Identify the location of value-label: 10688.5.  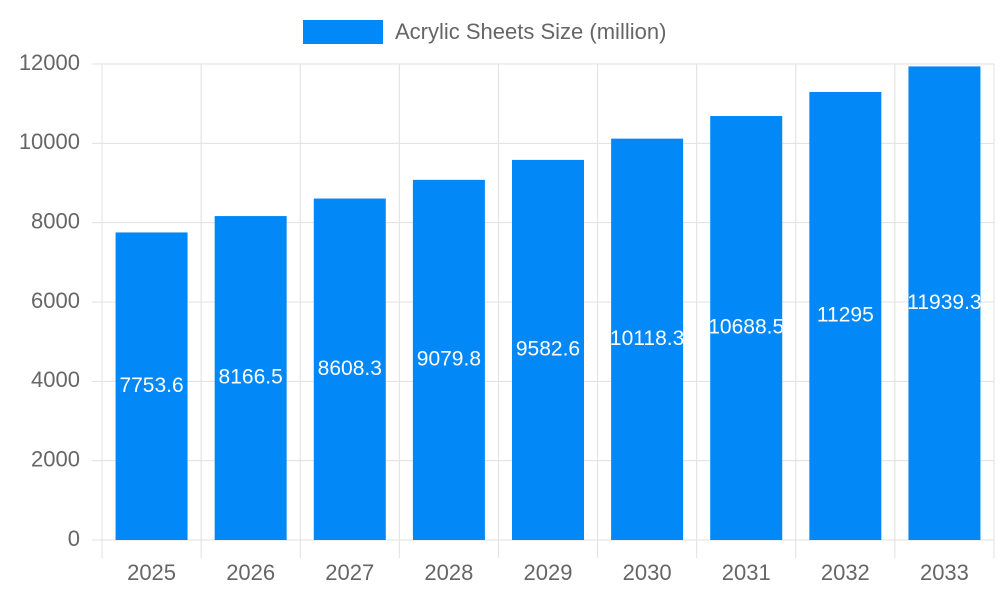
(746, 327).